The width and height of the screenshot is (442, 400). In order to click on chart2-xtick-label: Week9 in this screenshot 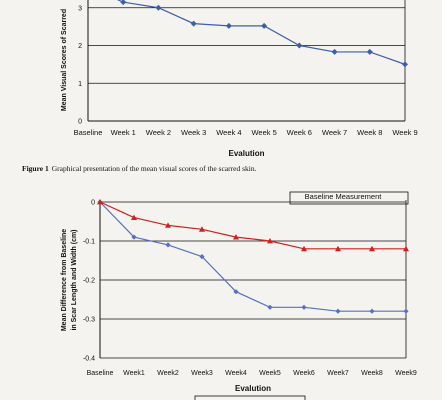, I will do `click(406, 373)`.